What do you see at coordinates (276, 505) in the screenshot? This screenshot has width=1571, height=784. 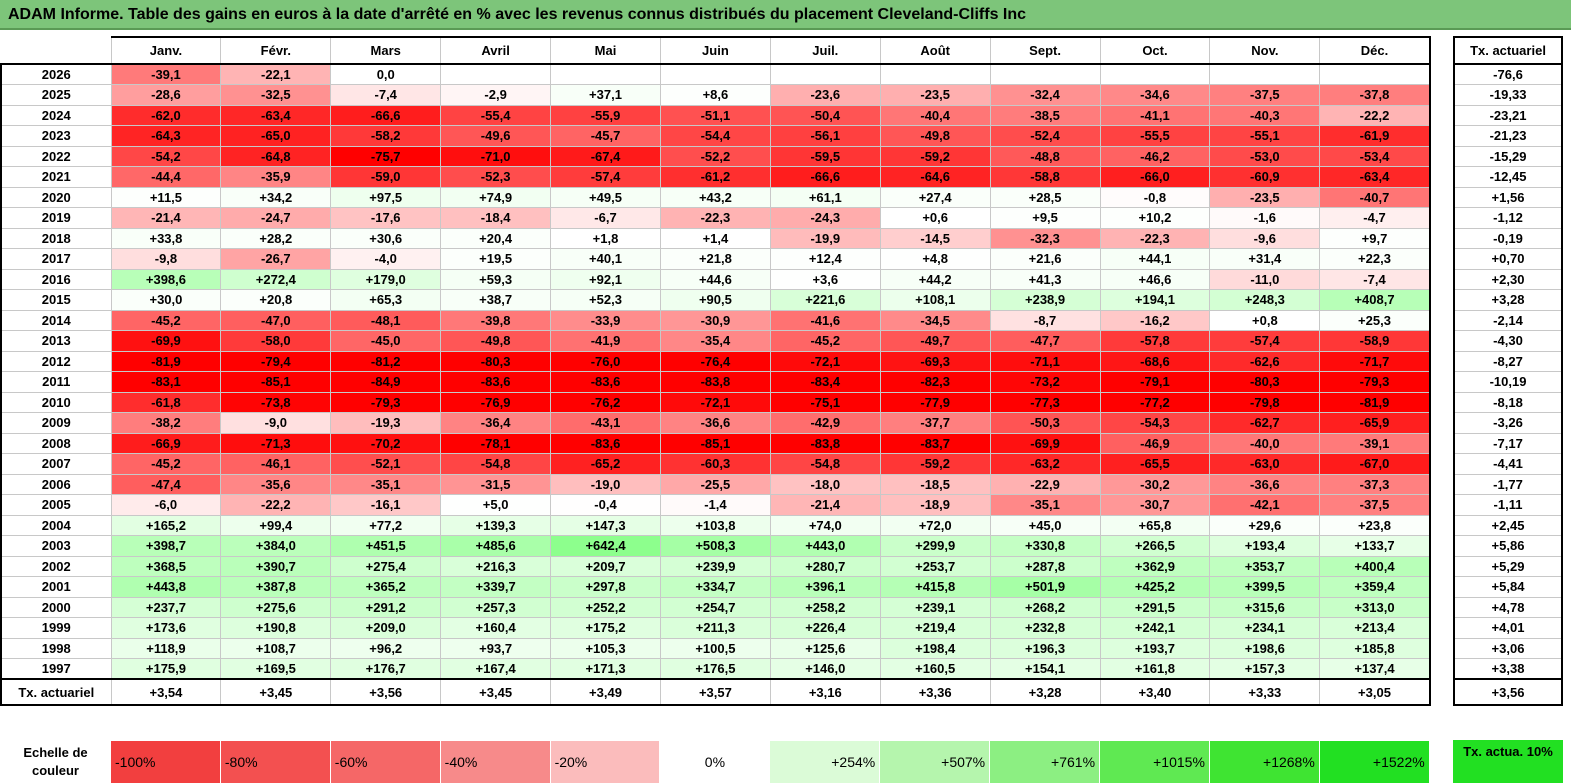 I see `value-cell: -22,2` at bounding box center [276, 505].